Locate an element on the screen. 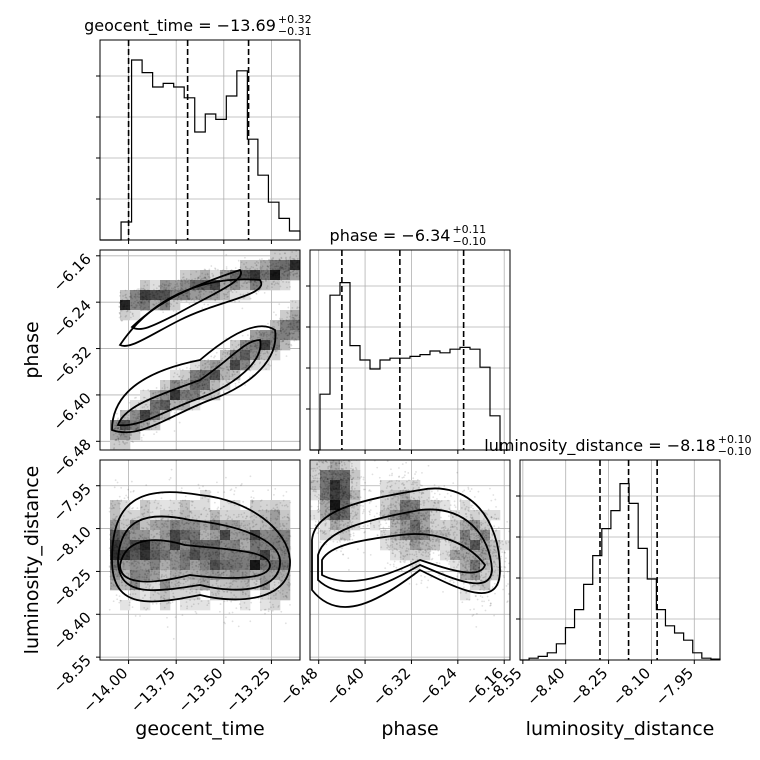 Image resolution: width=760 pixels, height=760 pixels. panel-frame is located at coordinates (620, 560).